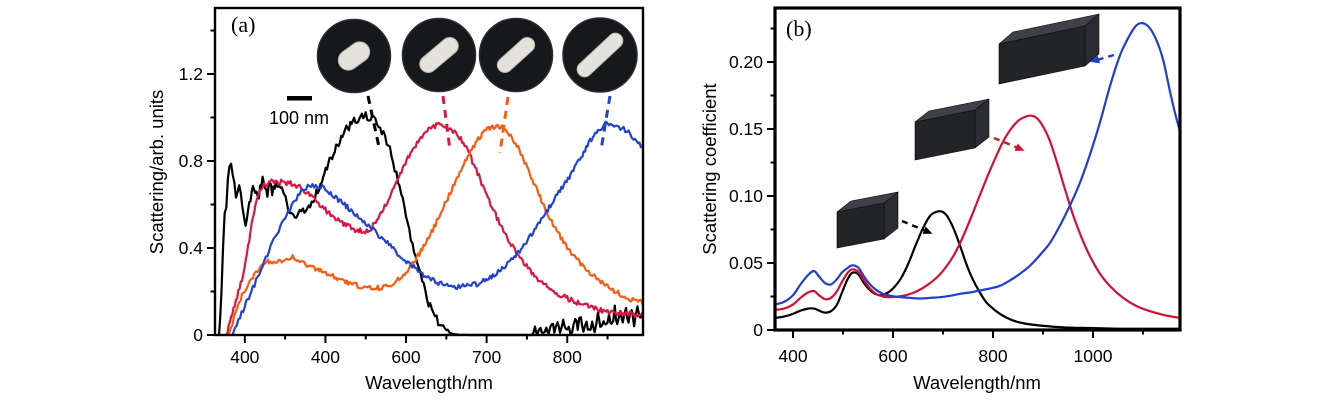  I want to click on nanobar-model-medium-face, so click(945, 135).